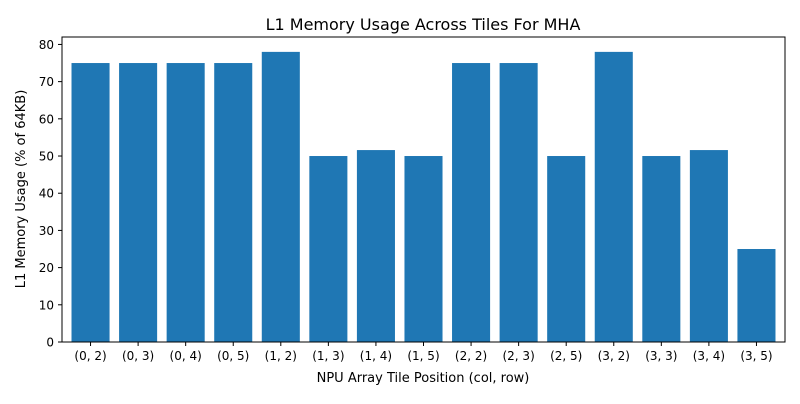 This screenshot has width=800, height=404. Describe the element at coordinates (21, 189) in the screenshot. I see `y-axis-label: L1 Memory Usage (% of 64KB)` at that location.